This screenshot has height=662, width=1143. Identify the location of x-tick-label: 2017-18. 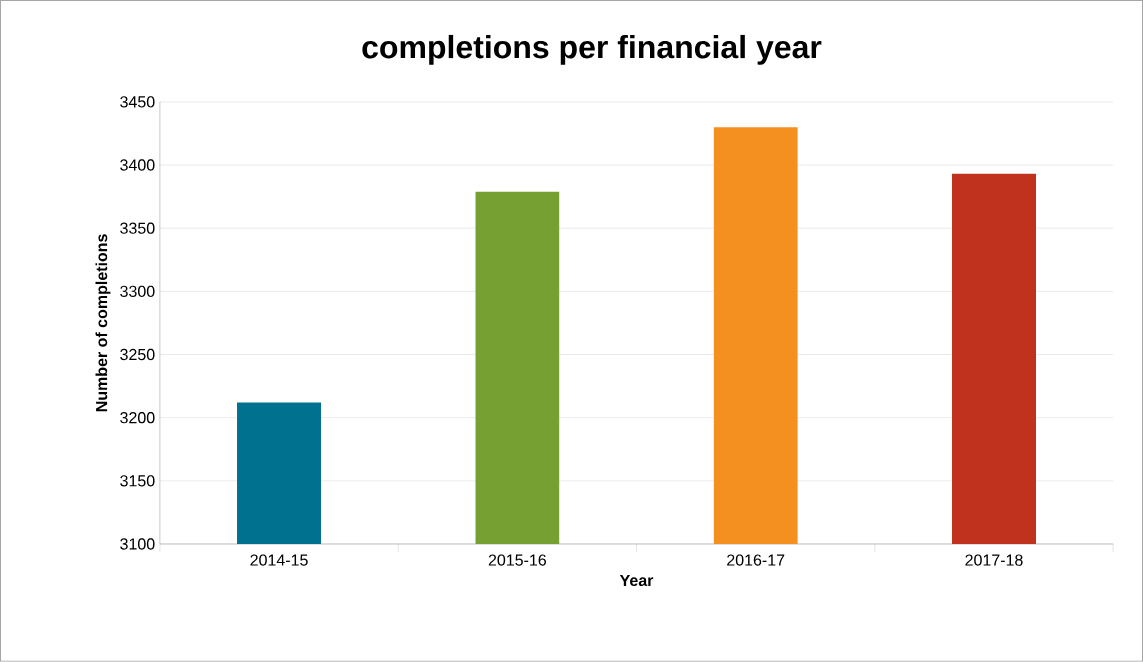
(994, 560).